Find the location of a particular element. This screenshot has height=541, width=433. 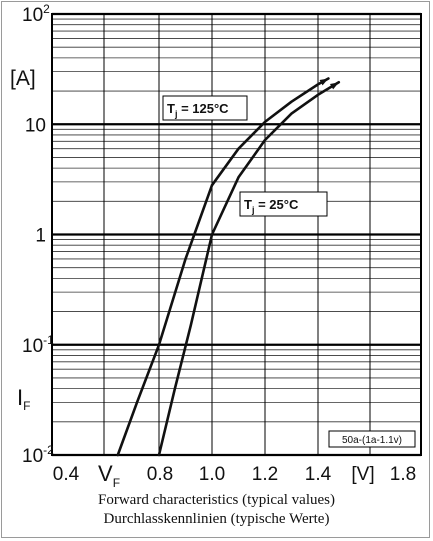

x-tick-label: 1.4 is located at coordinates (318, 474).